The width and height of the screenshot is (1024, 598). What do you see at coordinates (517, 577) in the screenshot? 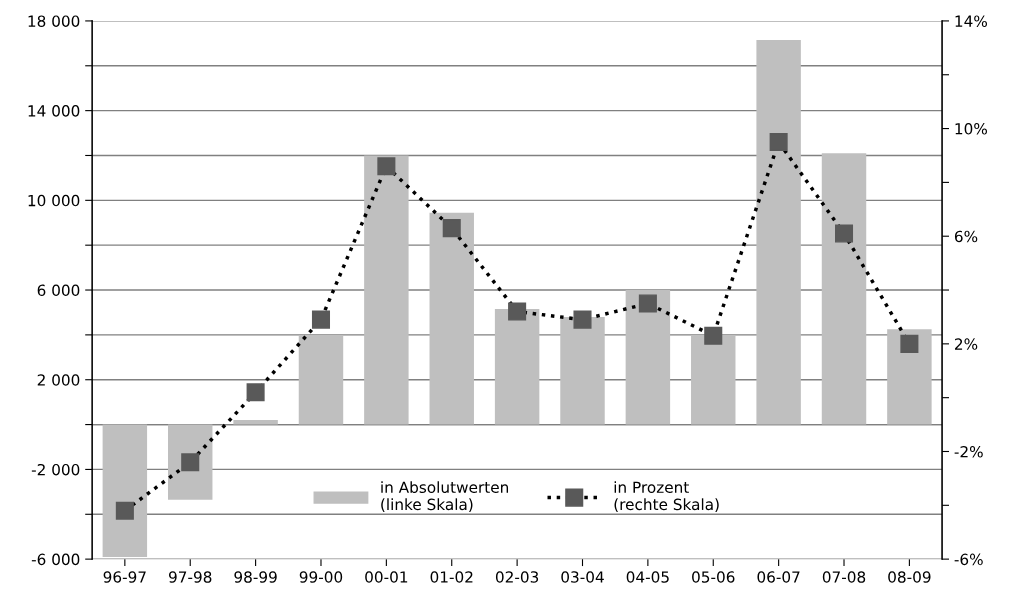
I see `x-tick-label: 02-03` at bounding box center [517, 577].